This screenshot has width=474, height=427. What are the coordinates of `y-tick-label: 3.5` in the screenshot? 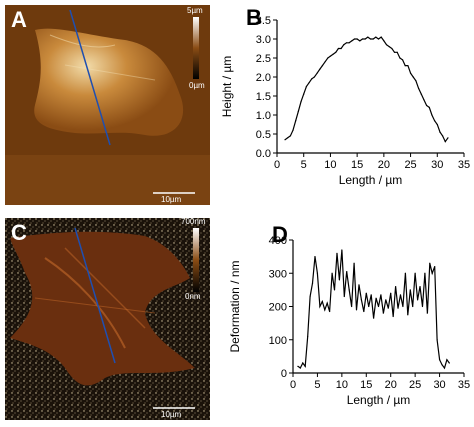 It's located at (263, 21).